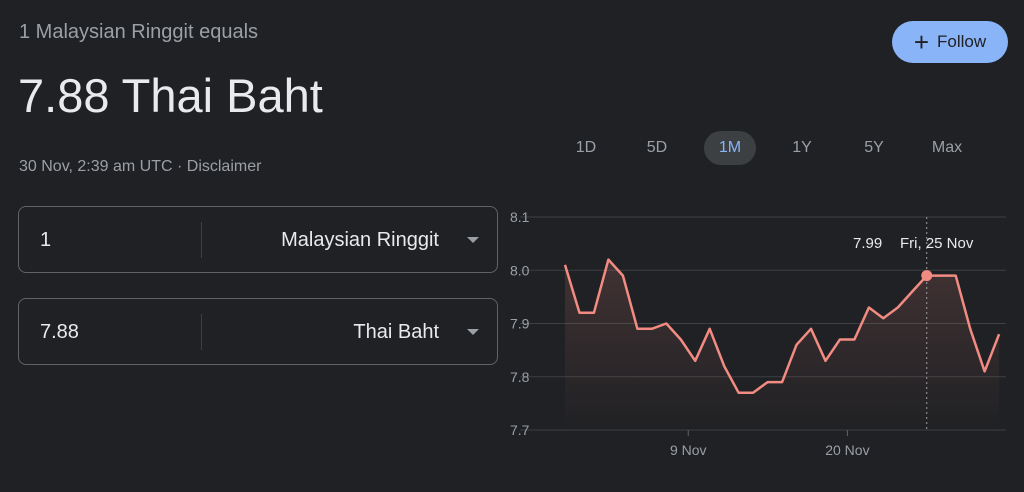  What do you see at coordinates (258, 239) in the screenshot?
I see `from-currency-row: 1 Malaysian Ringgit` at bounding box center [258, 239].